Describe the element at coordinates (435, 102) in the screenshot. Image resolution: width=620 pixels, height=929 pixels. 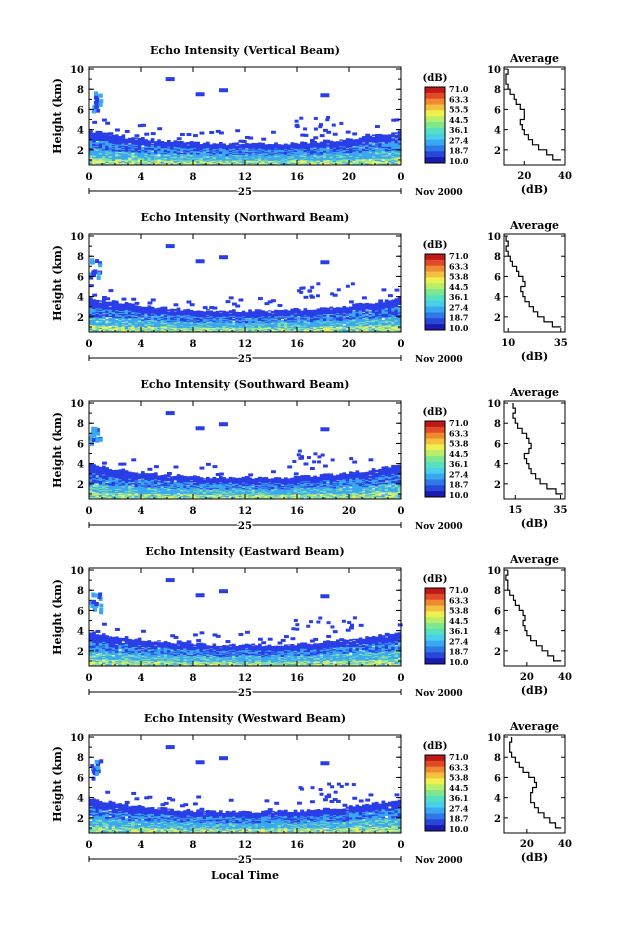
I see `colorbar-swatch` at that location.